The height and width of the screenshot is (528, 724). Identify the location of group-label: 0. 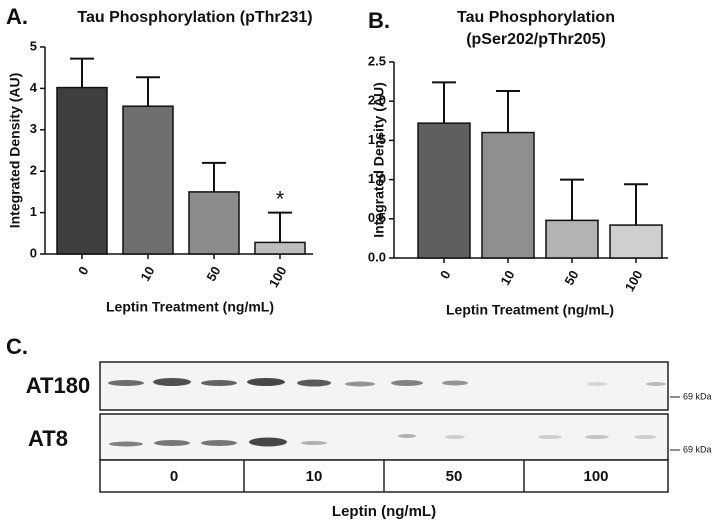
(174, 476).